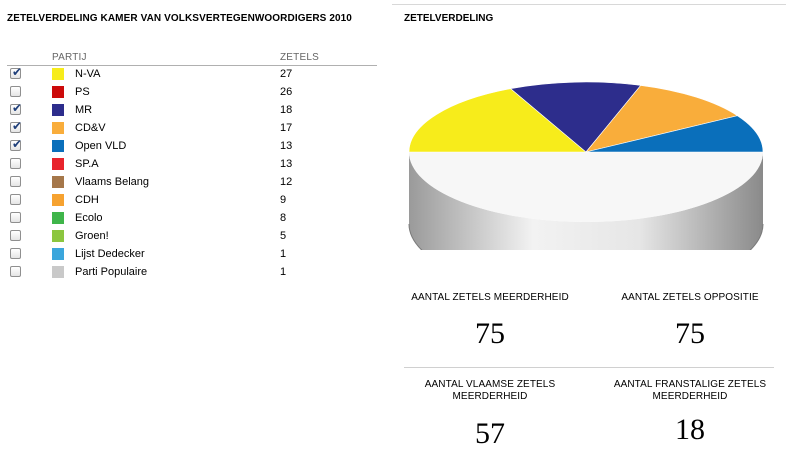 This screenshot has height=456, width=786. Describe the element at coordinates (286, 92) in the screenshot. I see `party-seats: 26` at that location.